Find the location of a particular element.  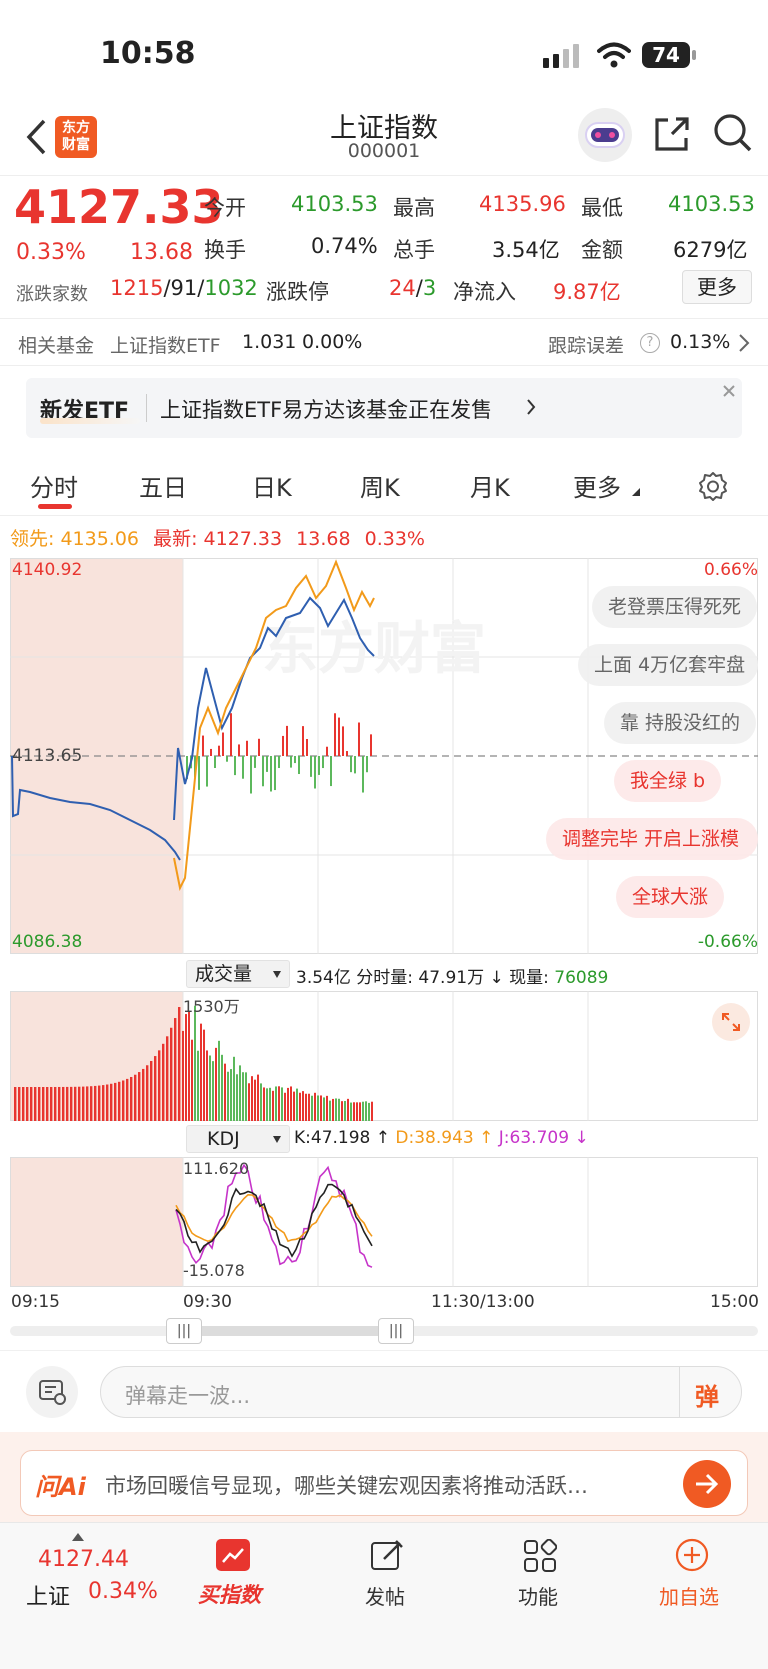

nav-buy-index: 买指数 is located at coordinates (229, 1595).